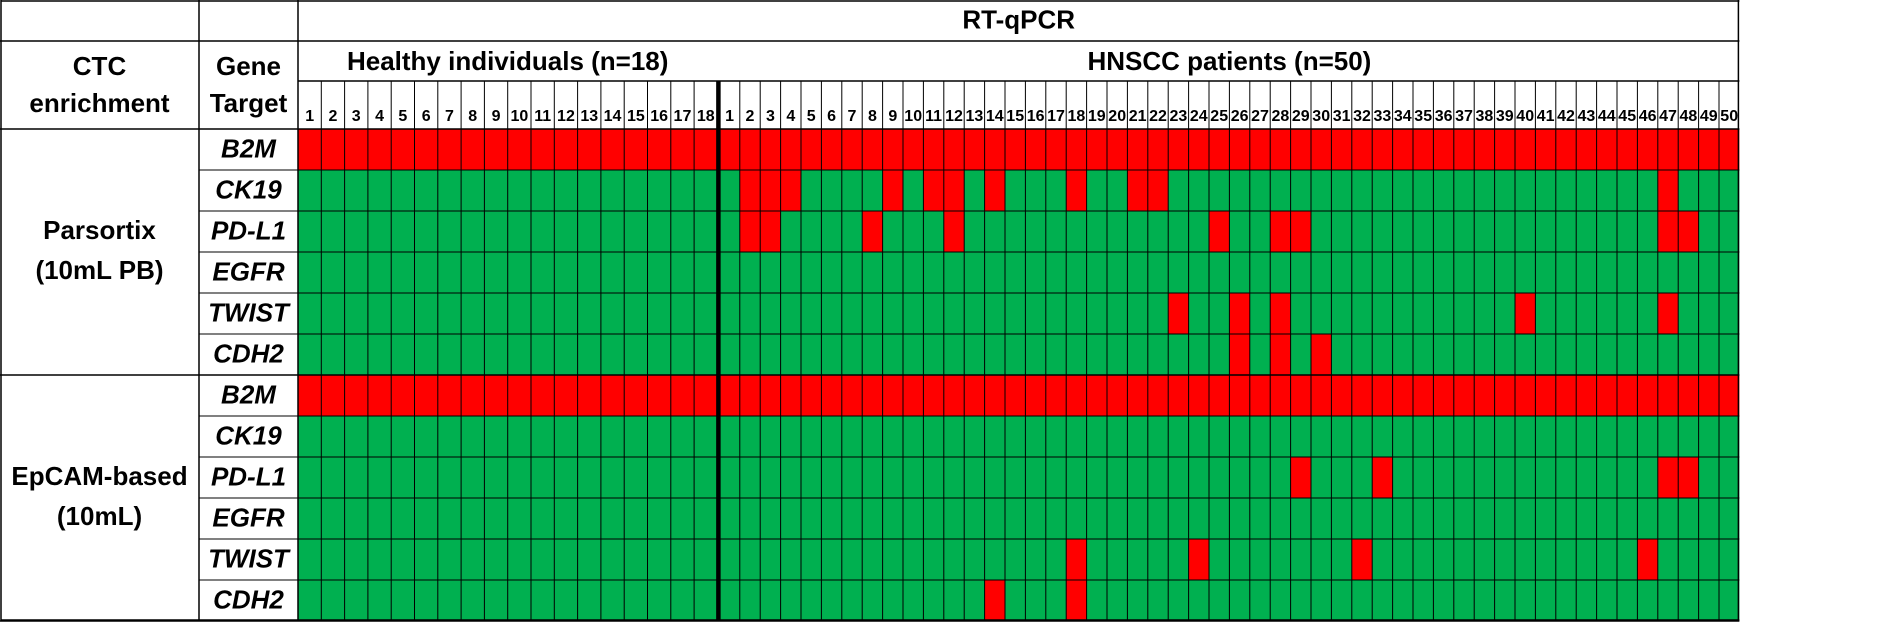 This screenshot has width=1900, height=623. Describe the element at coordinates (99, 103) in the screenshot. I see `ctc-header-line2: enrichment` at that location.